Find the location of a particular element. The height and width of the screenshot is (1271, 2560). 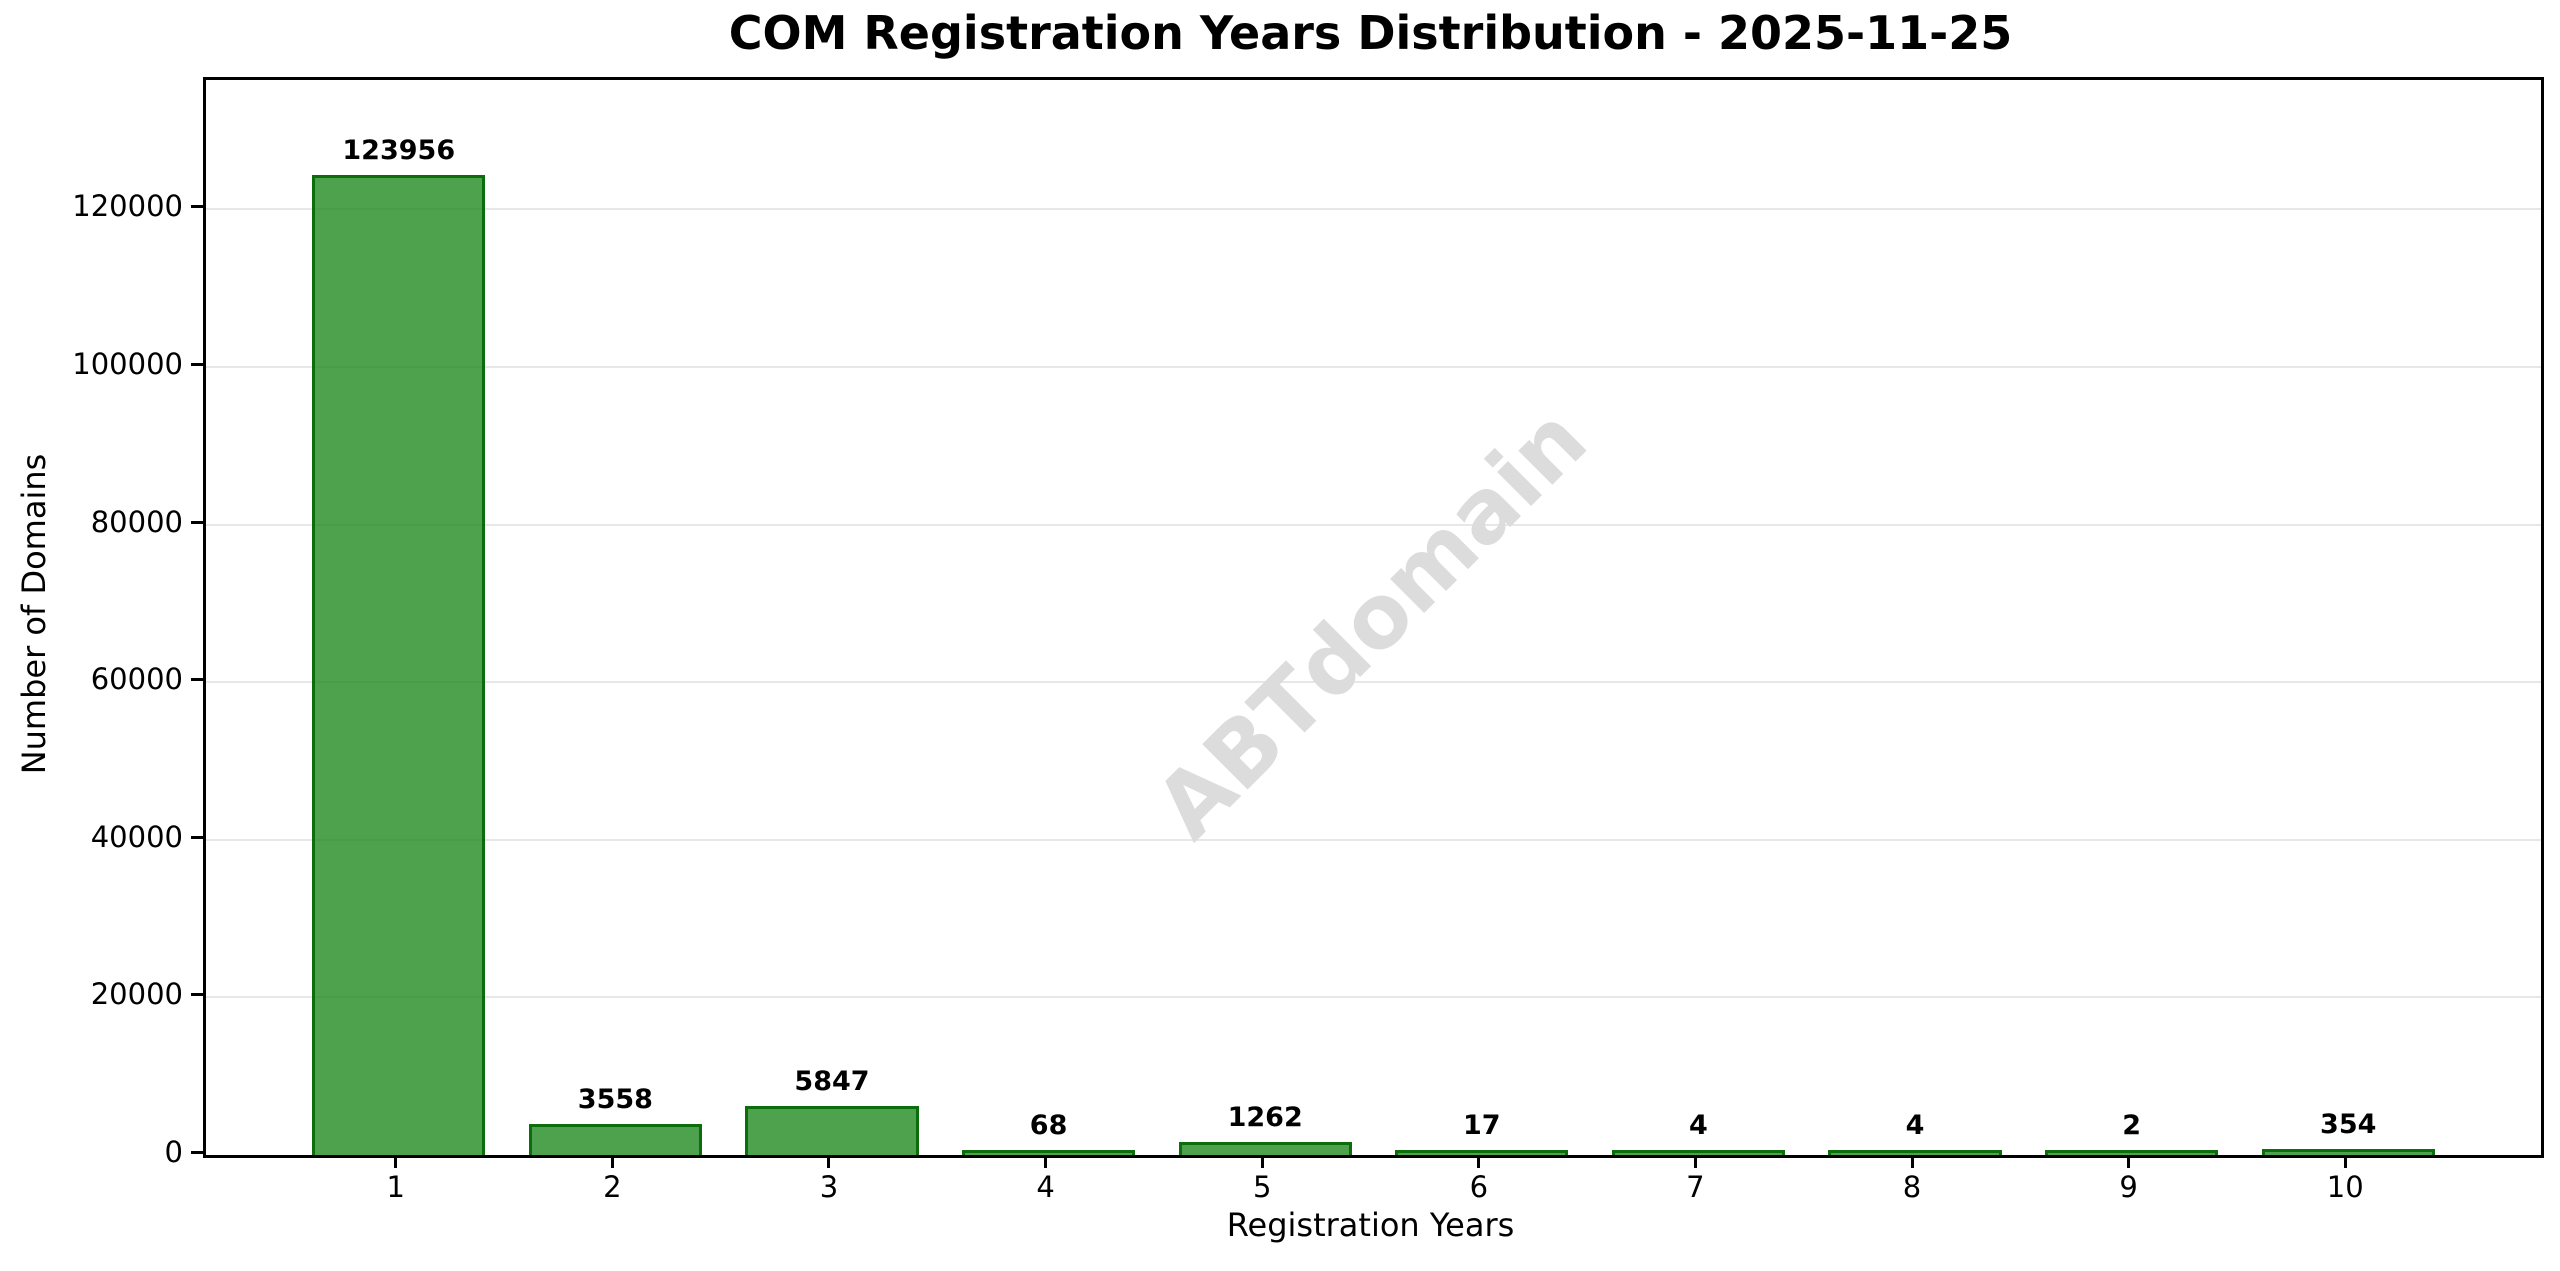

bar-value-label: 2 is located at coordinates (2131, 1125).